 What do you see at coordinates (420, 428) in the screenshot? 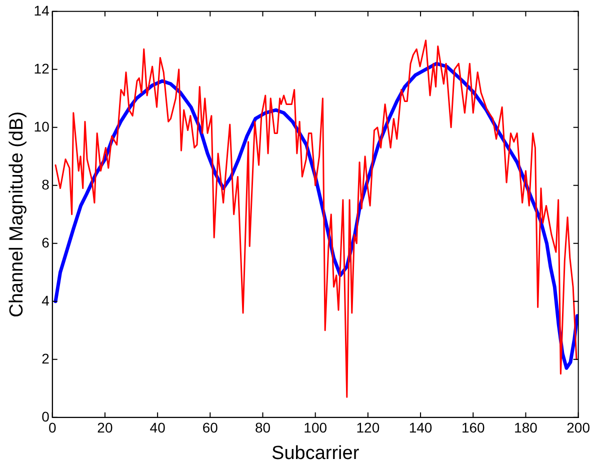
I see `x-tick-label: 140` at bounding box center [420, 428].